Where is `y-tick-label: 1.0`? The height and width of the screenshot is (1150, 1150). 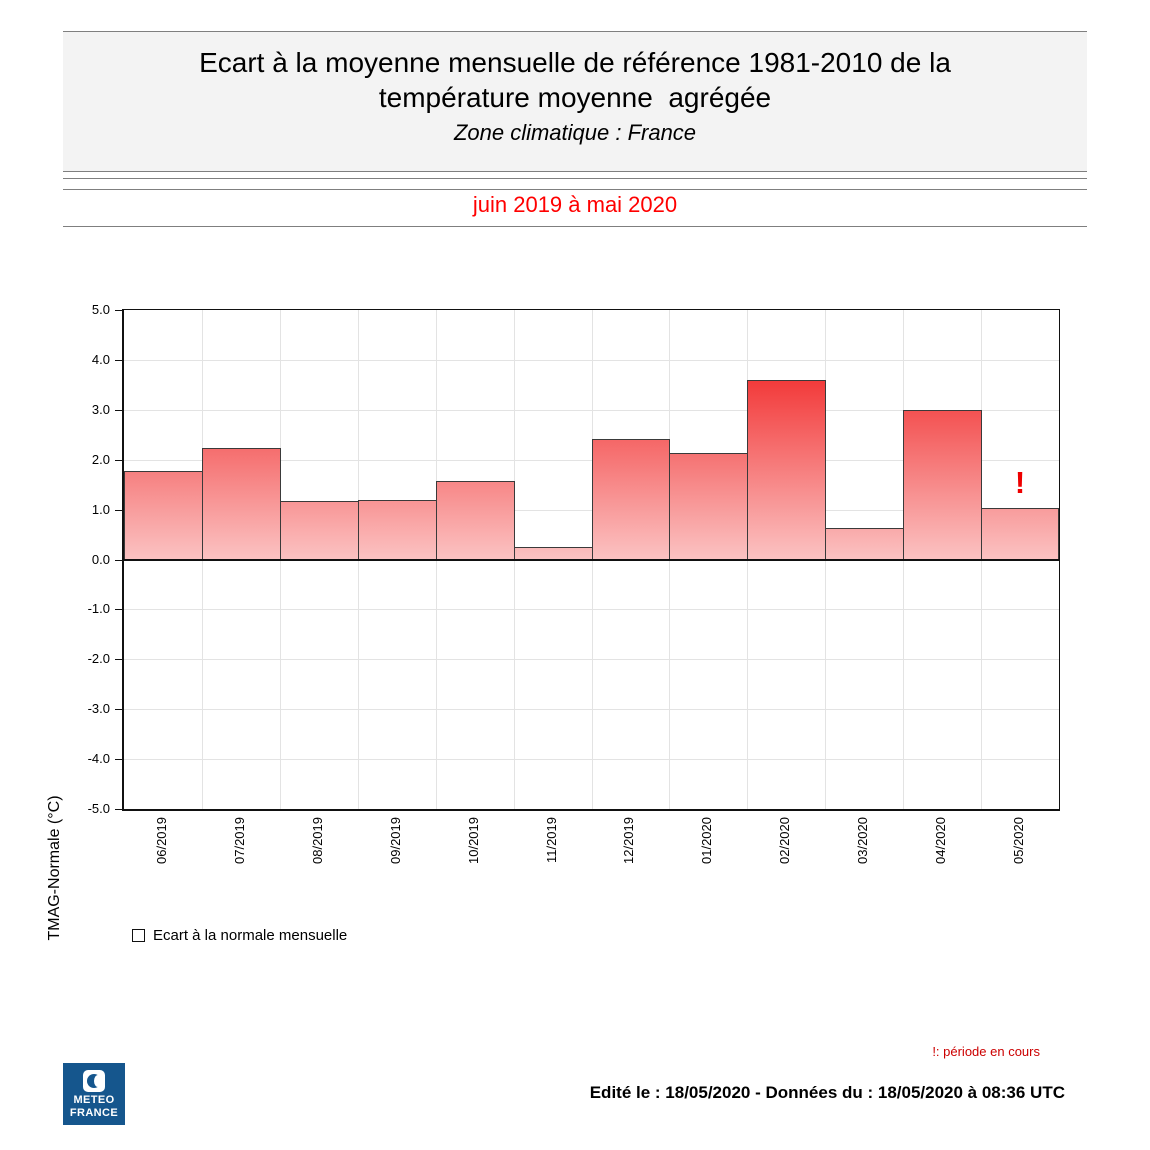
y-tick-label: 1.0 is located at coordinates (100, 509).